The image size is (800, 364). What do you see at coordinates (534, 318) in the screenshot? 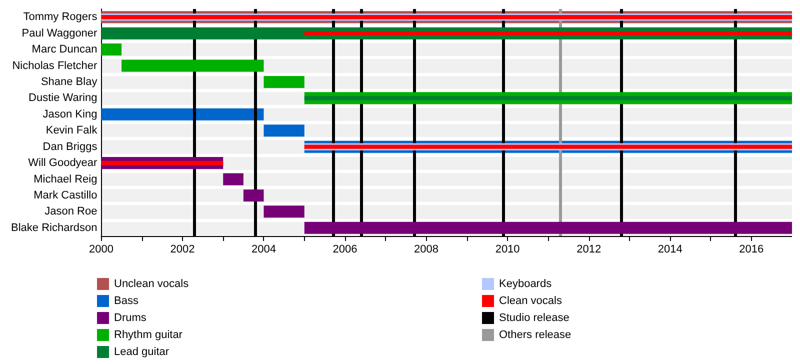
I see `legend-label: Studio release` at bounding box center [534, 318].